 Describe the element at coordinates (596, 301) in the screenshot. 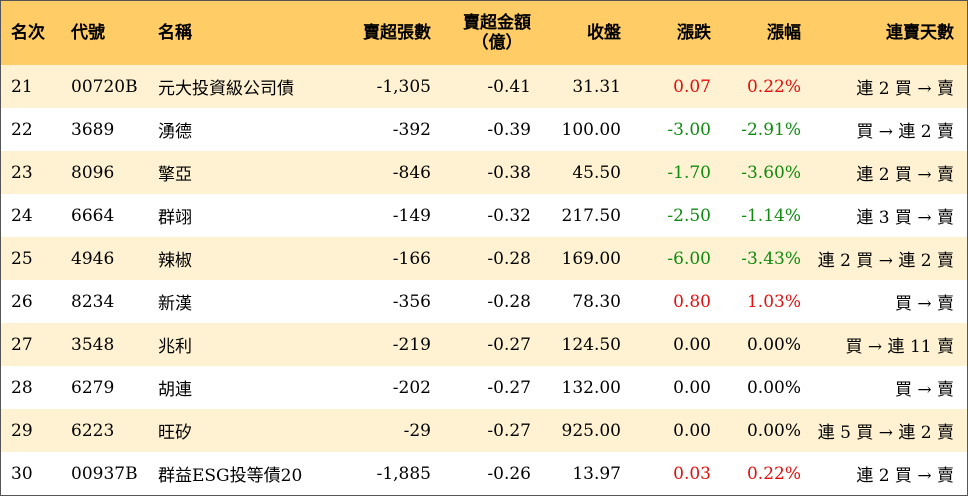

I see `close-price-cell: 78.30` at that location.